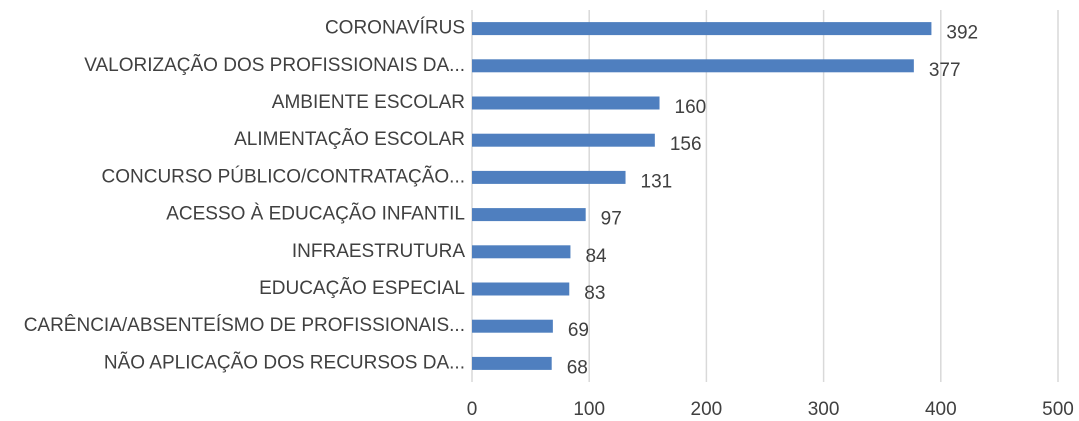 The height and width of the screenshot is (421, 1079). I want to click on data-label: 68, so click(577, 367).